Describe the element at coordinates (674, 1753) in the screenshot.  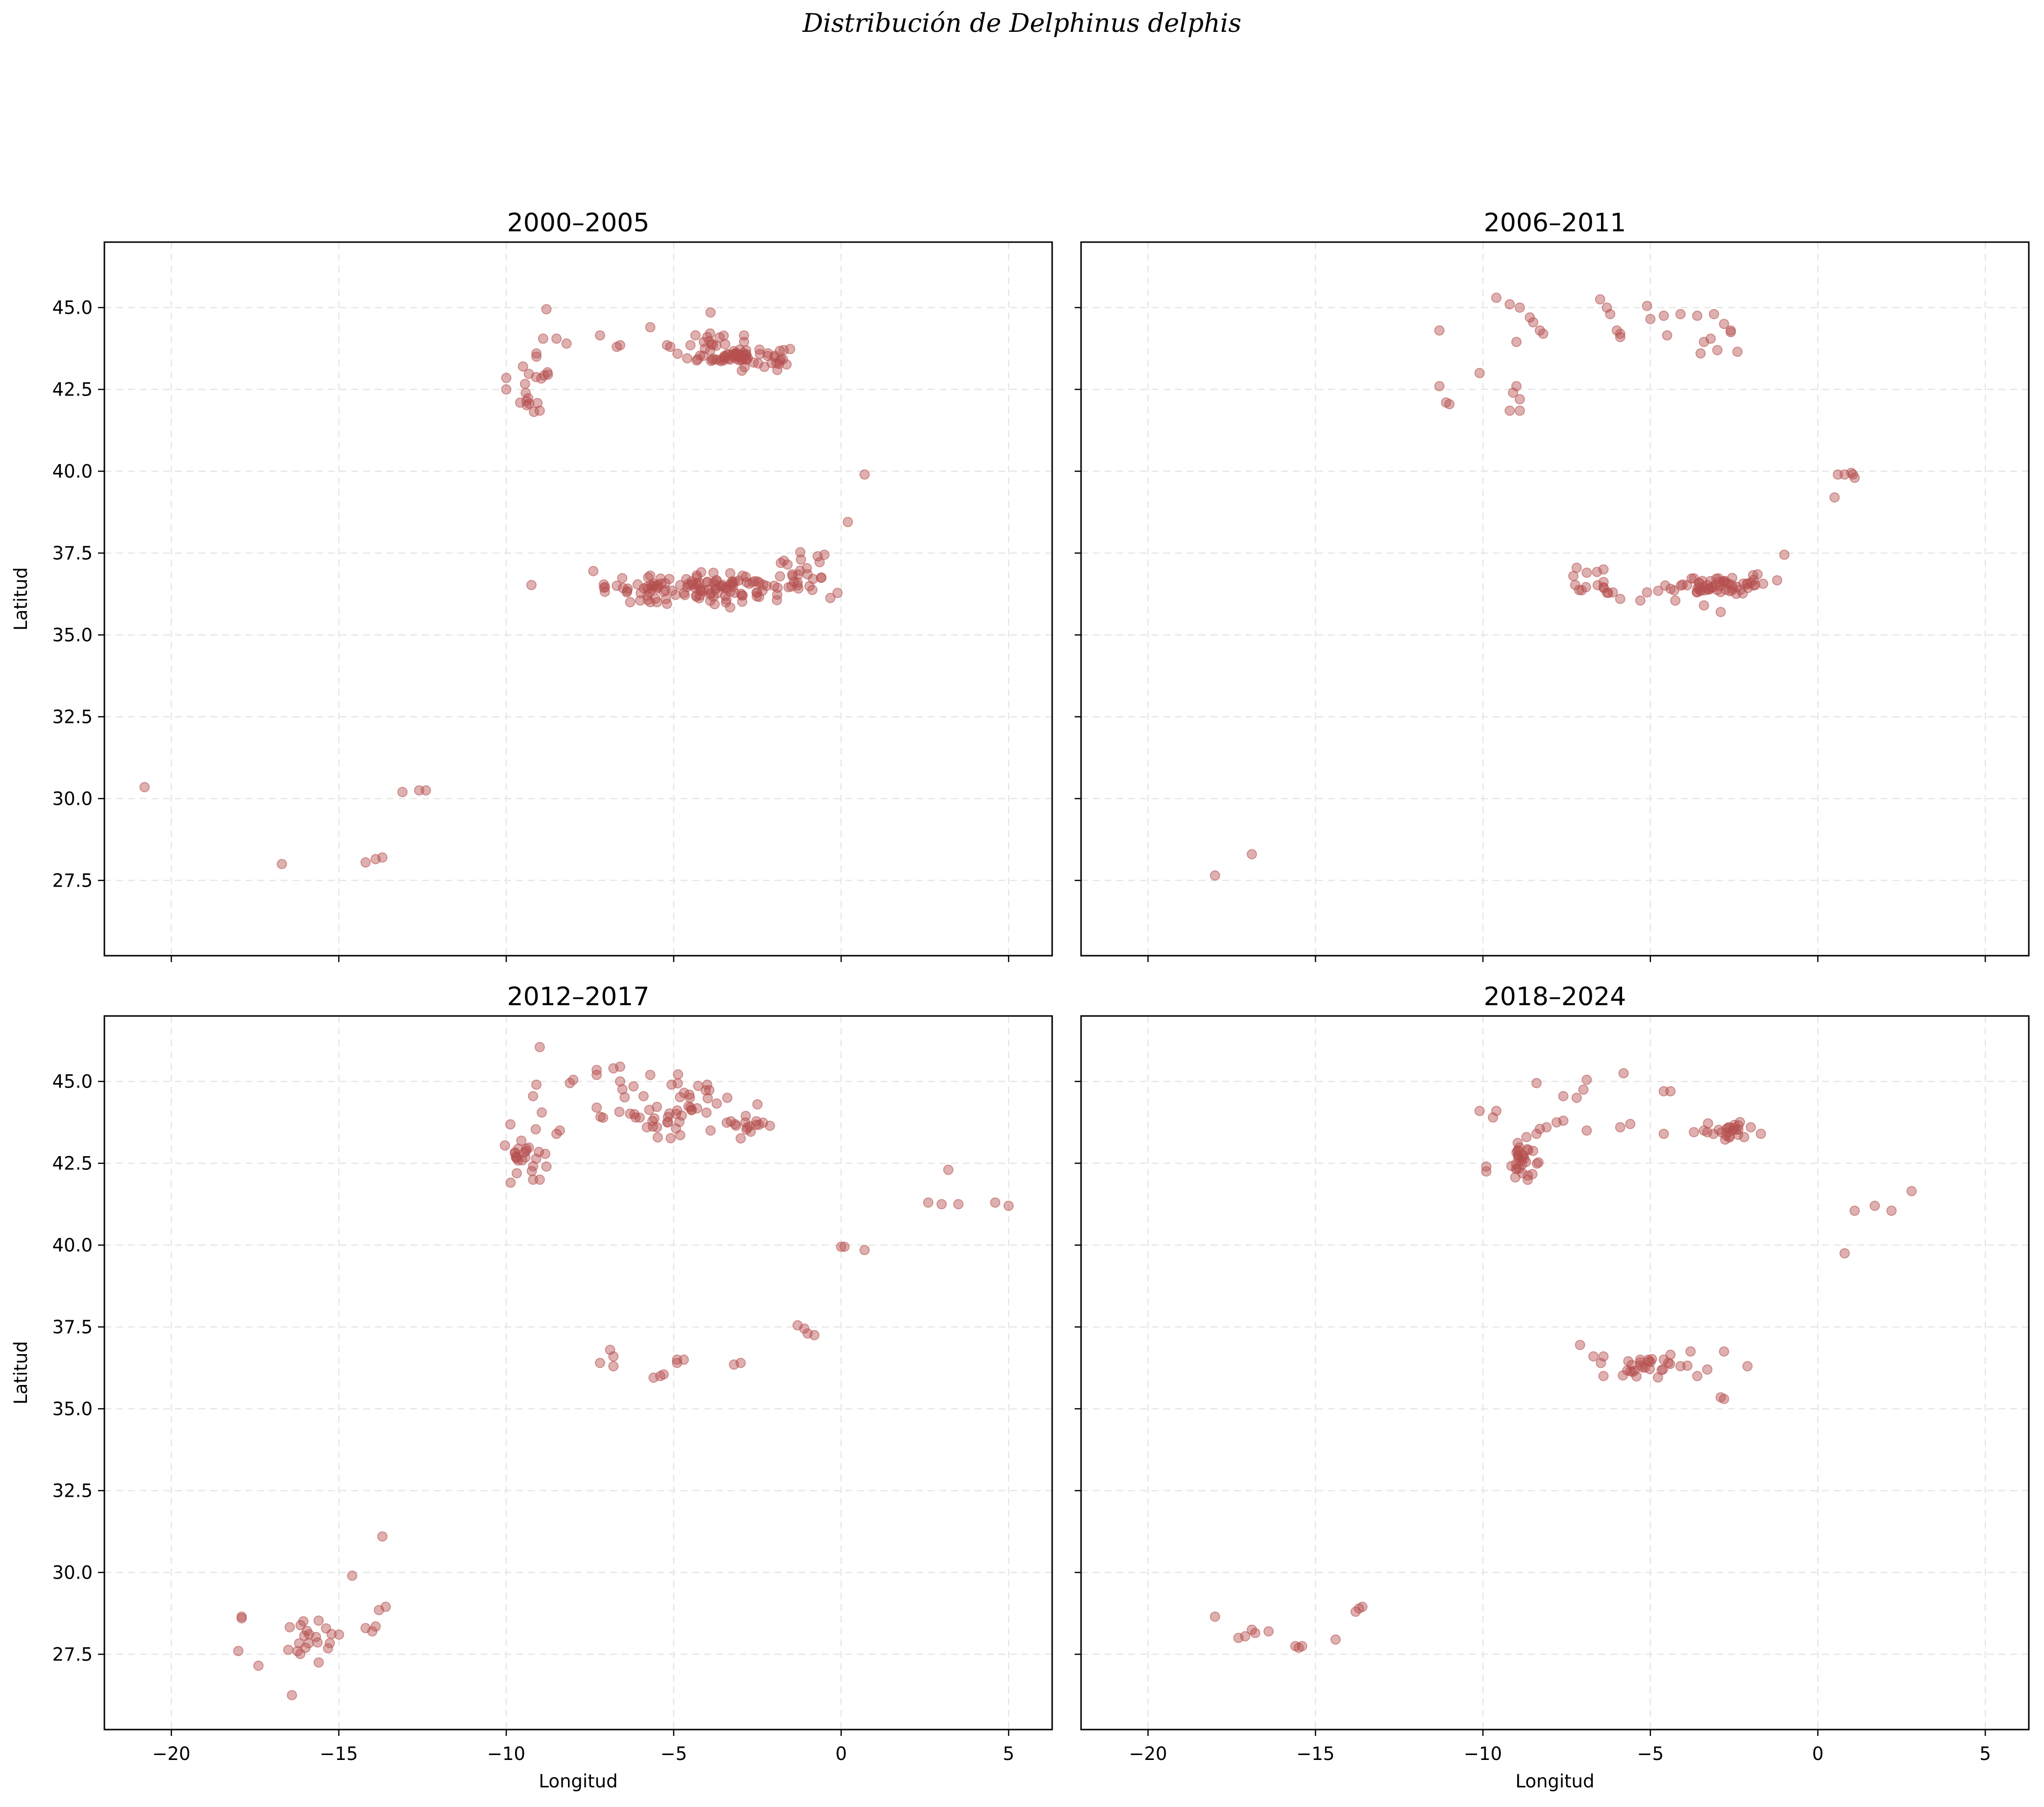
I see `x-tick-label: −5` at that location.